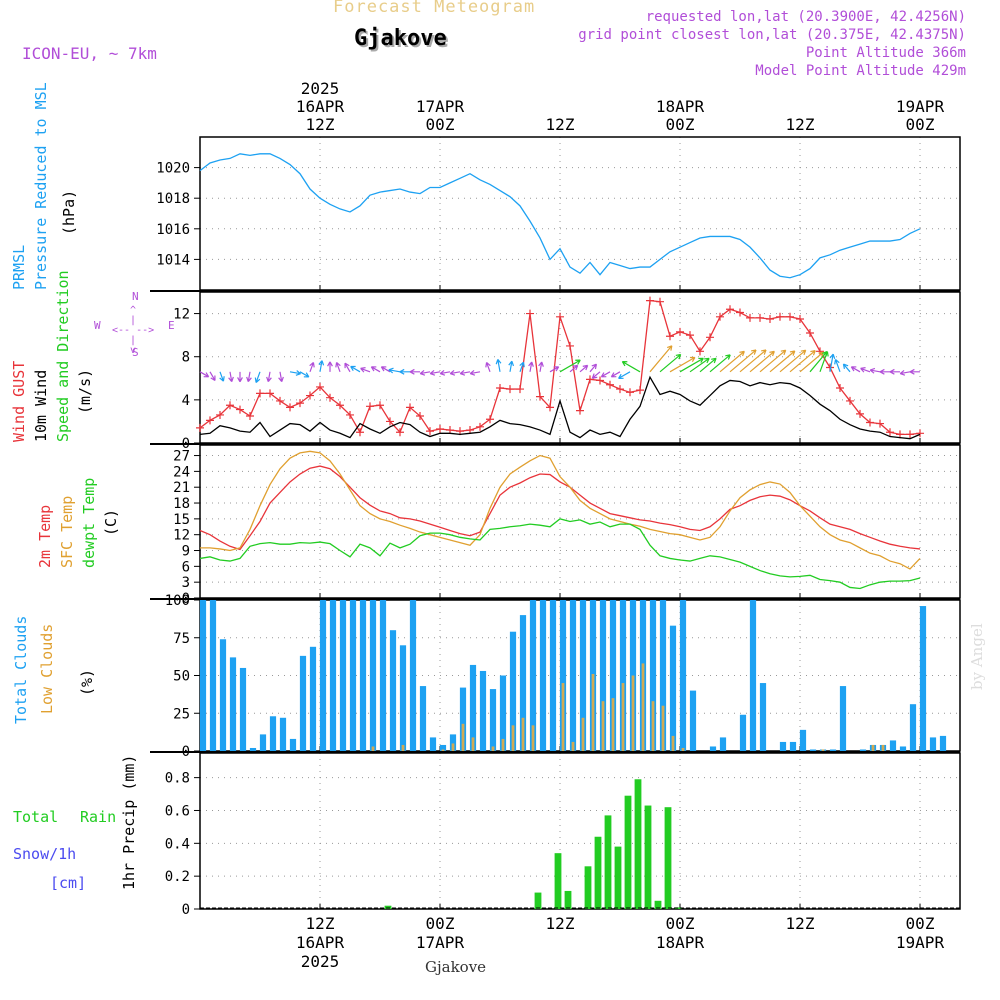 This screenshot has height=1000, width=1000. What do you see at coordinates (320, 942) in the screenshot?
I see `bottom-time-label: 16APR` at bounding box center [320, 942].